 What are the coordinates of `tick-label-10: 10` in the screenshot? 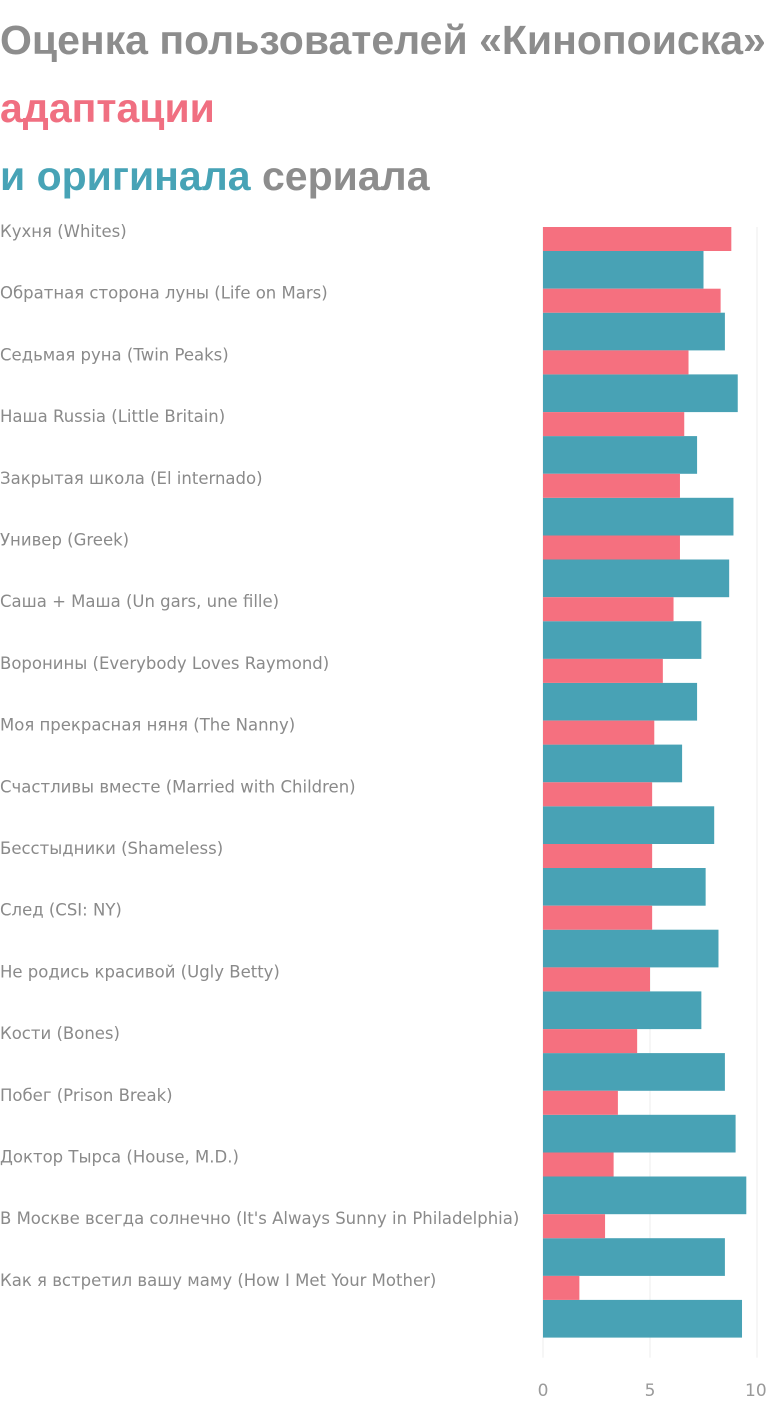 It's located at (756, 1391).